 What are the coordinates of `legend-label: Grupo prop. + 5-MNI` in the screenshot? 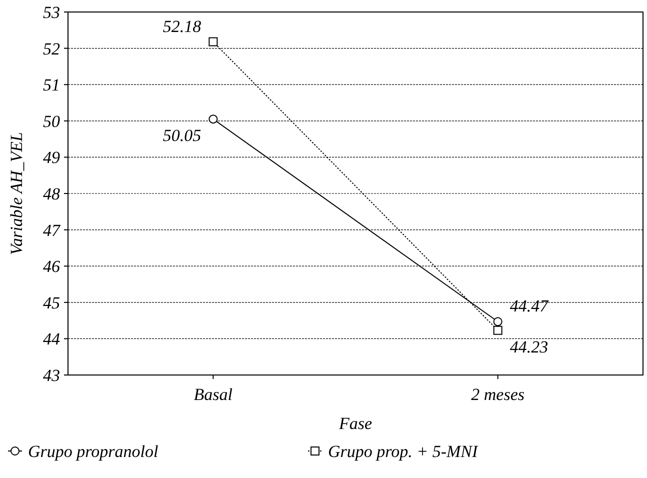 It's located at (404, 451).